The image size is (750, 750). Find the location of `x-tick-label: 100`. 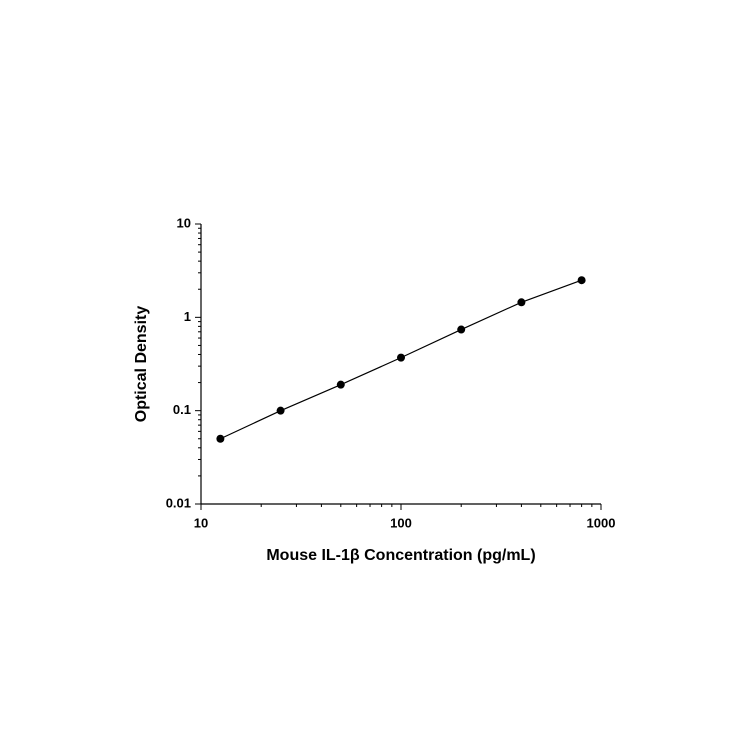

x-tick-label: 100 is located at coordinates (401, 522).